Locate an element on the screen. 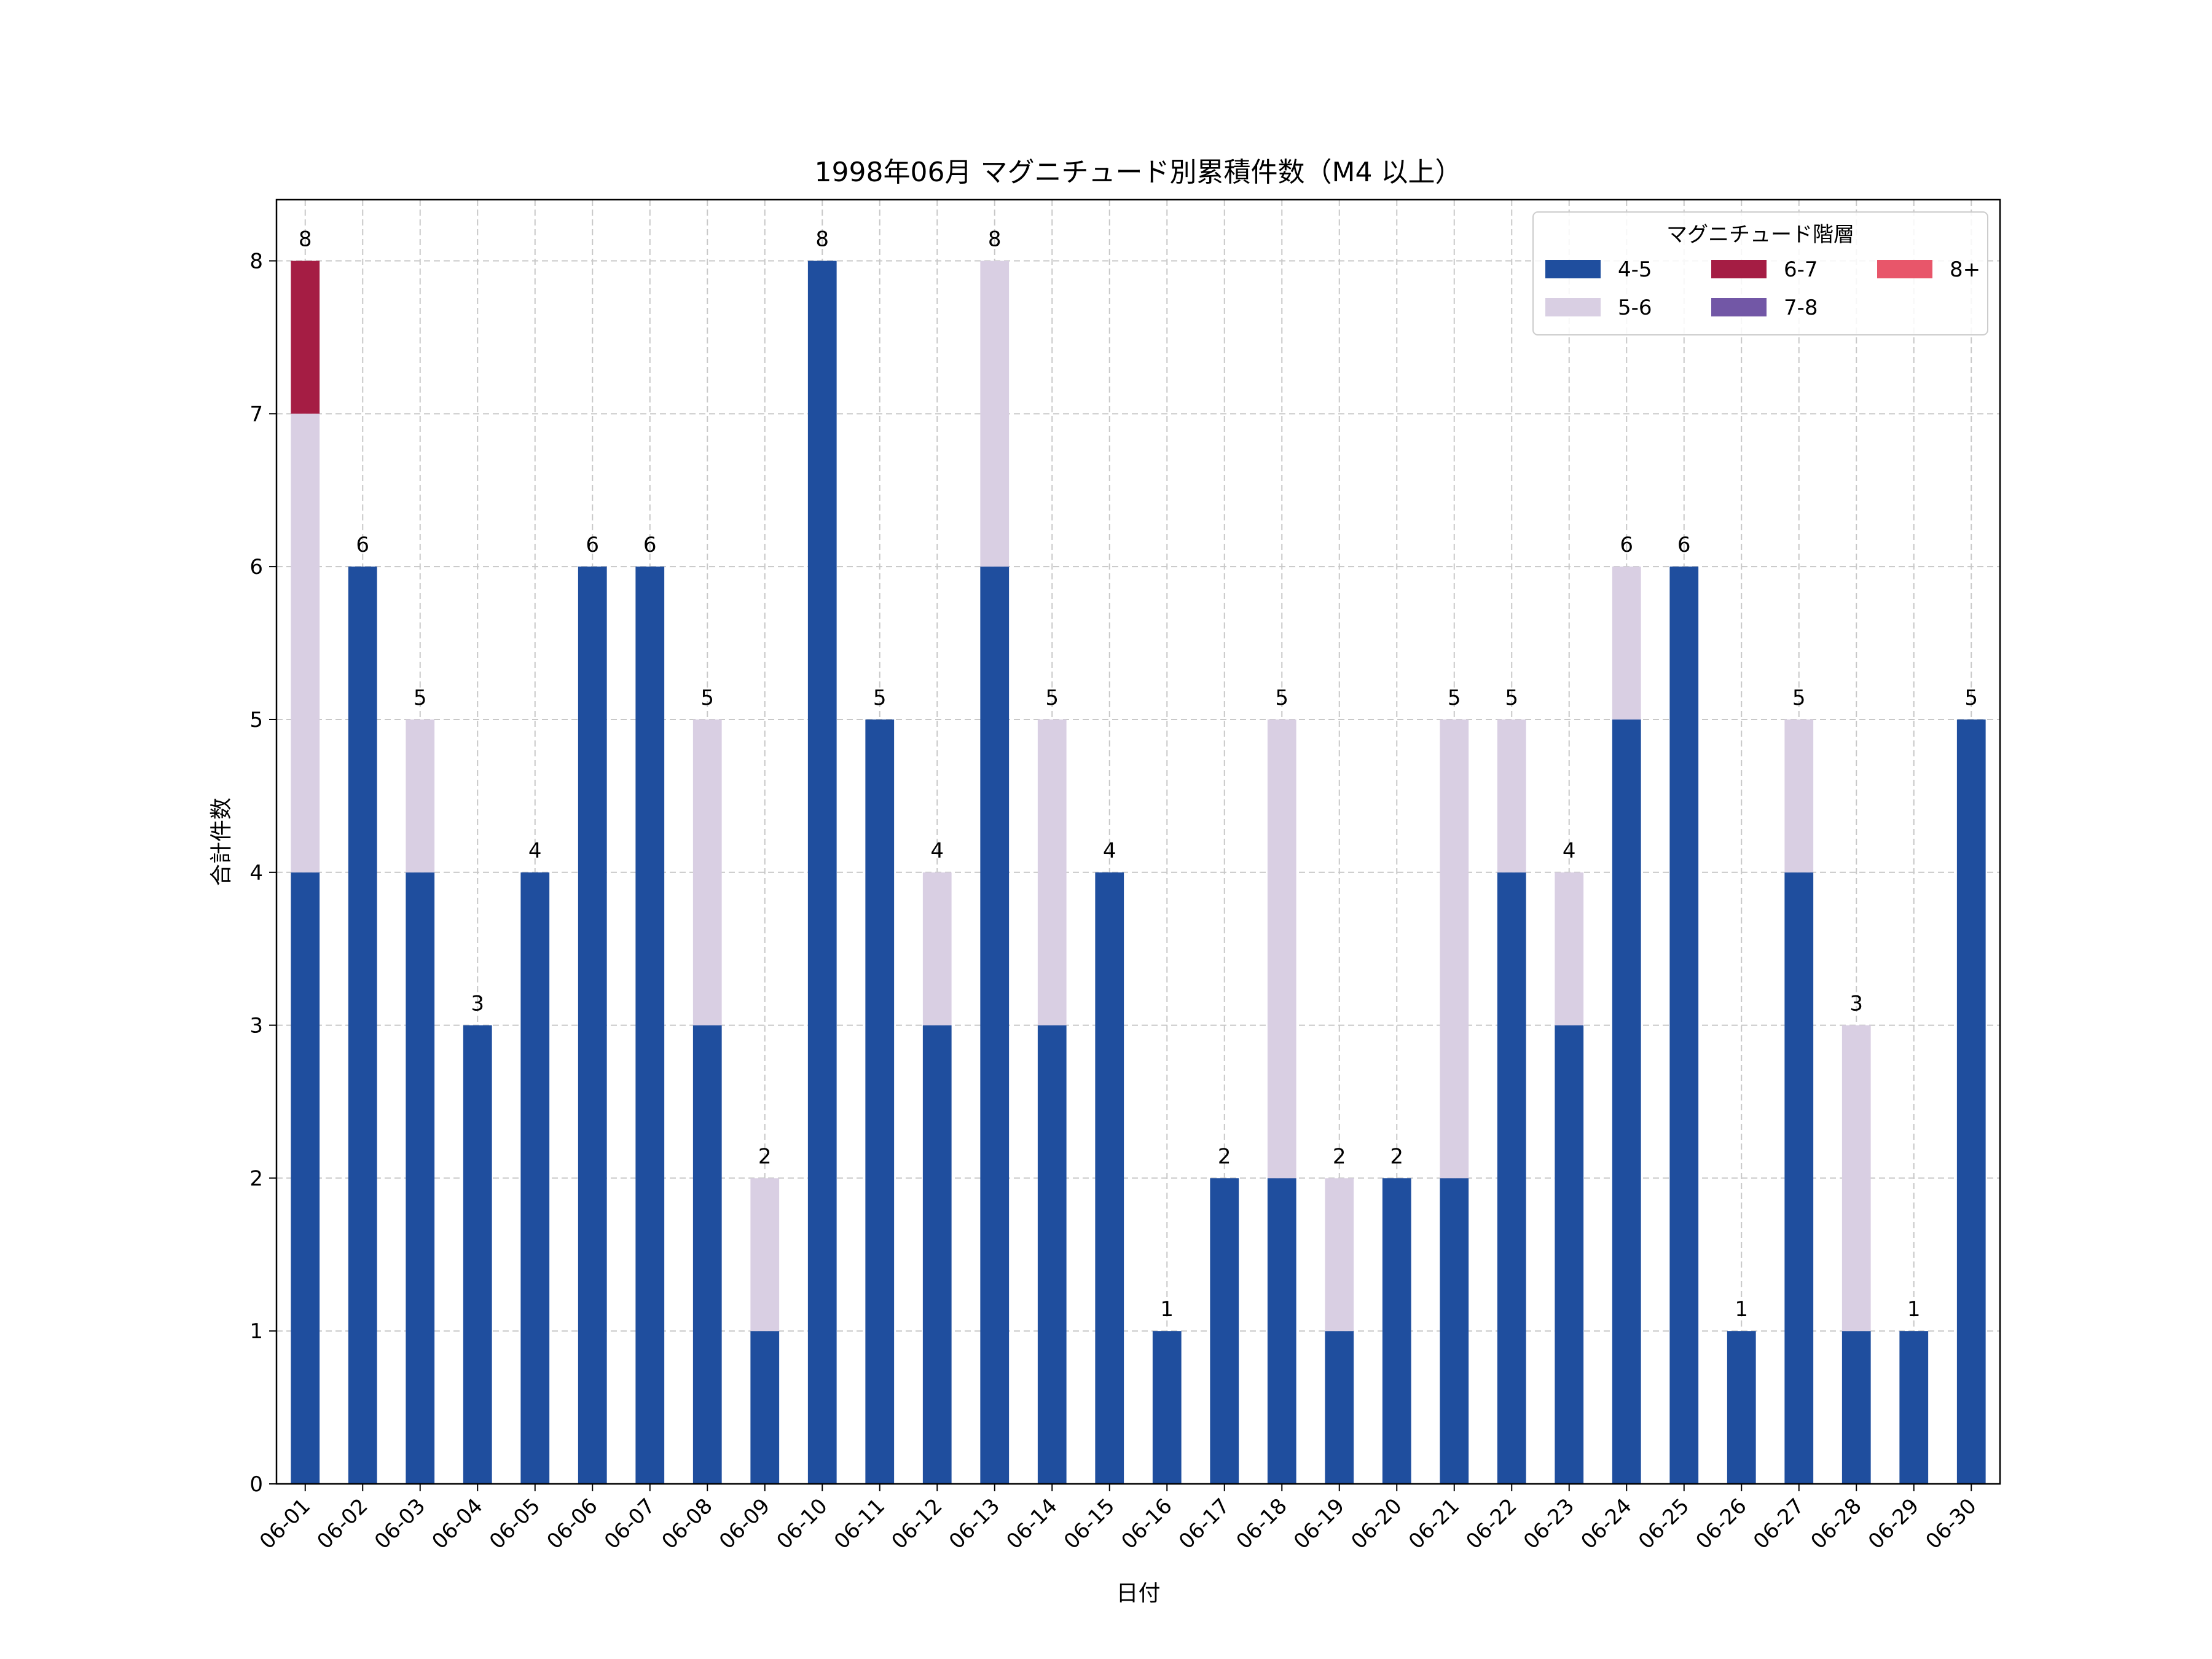  x-tick-label: 06-24 is located at coordinates (1606, 1524).